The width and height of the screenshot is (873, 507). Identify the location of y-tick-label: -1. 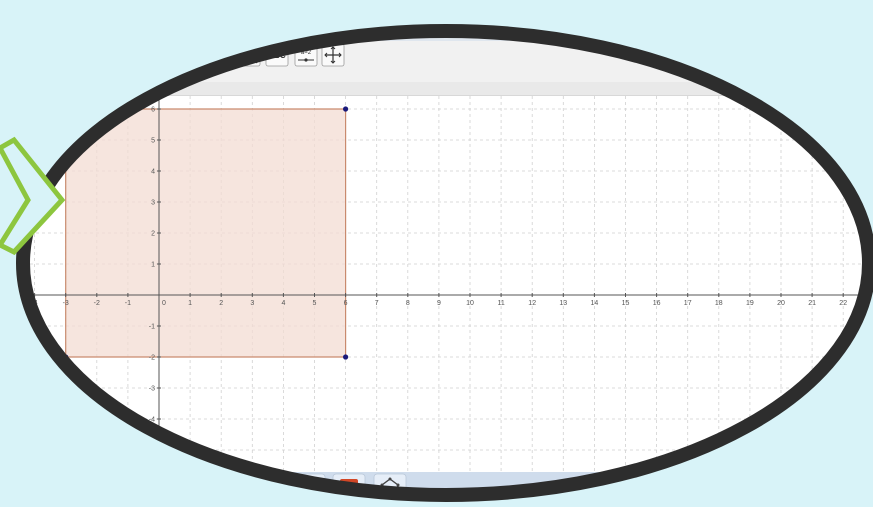
(152, 327).